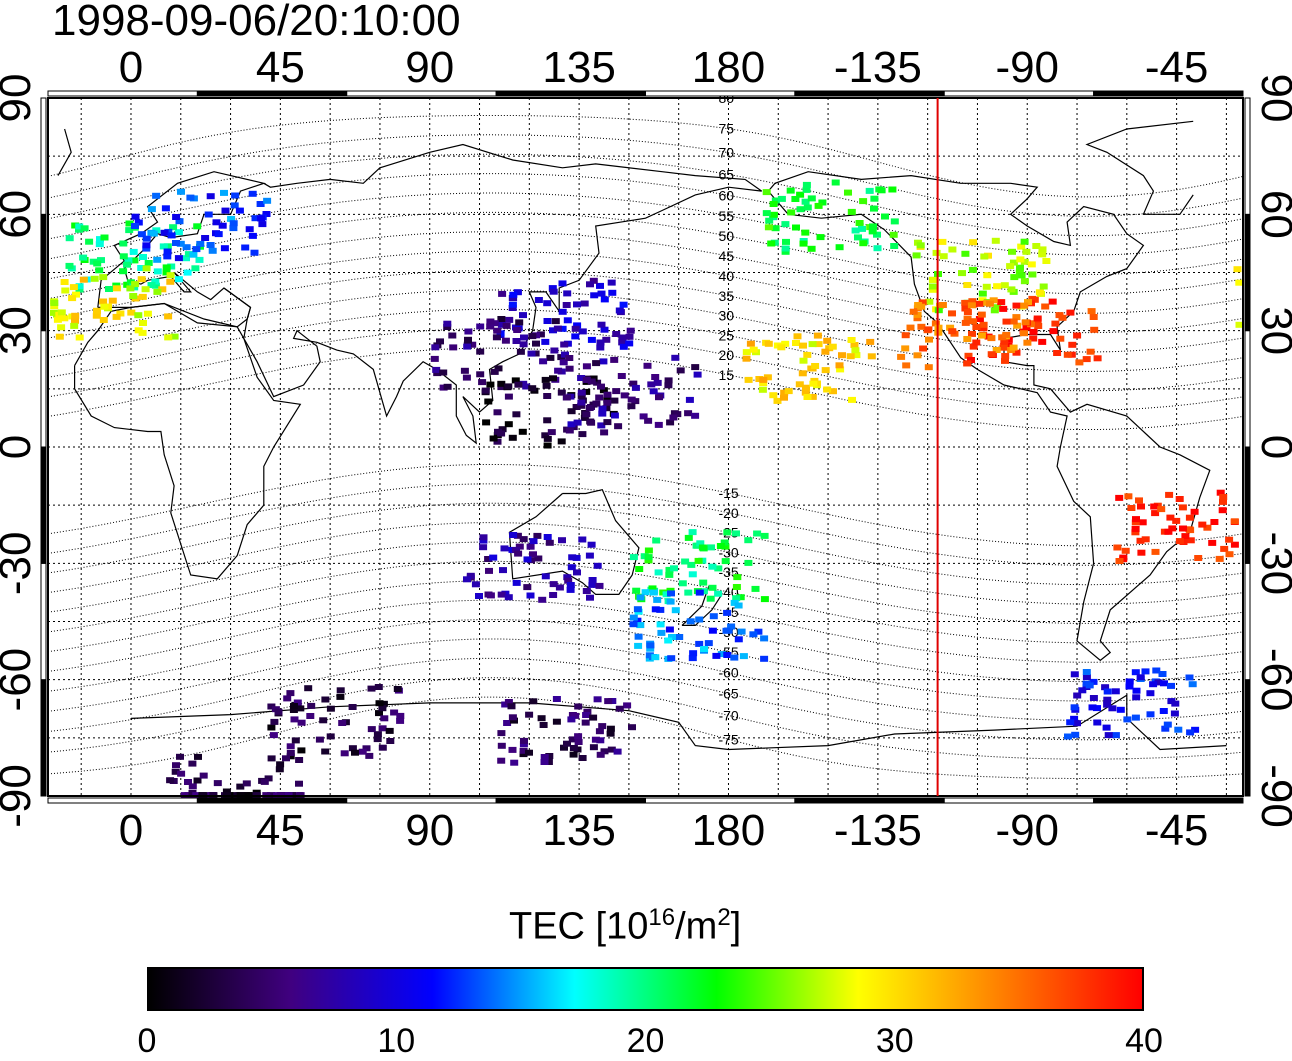 The width and height of the screenshot is (1292, 1061). What do you see at coordinates (20, 214) in the screenshot?
I see `left-lat-tick-label: 60` at bounding box center [20, 214].